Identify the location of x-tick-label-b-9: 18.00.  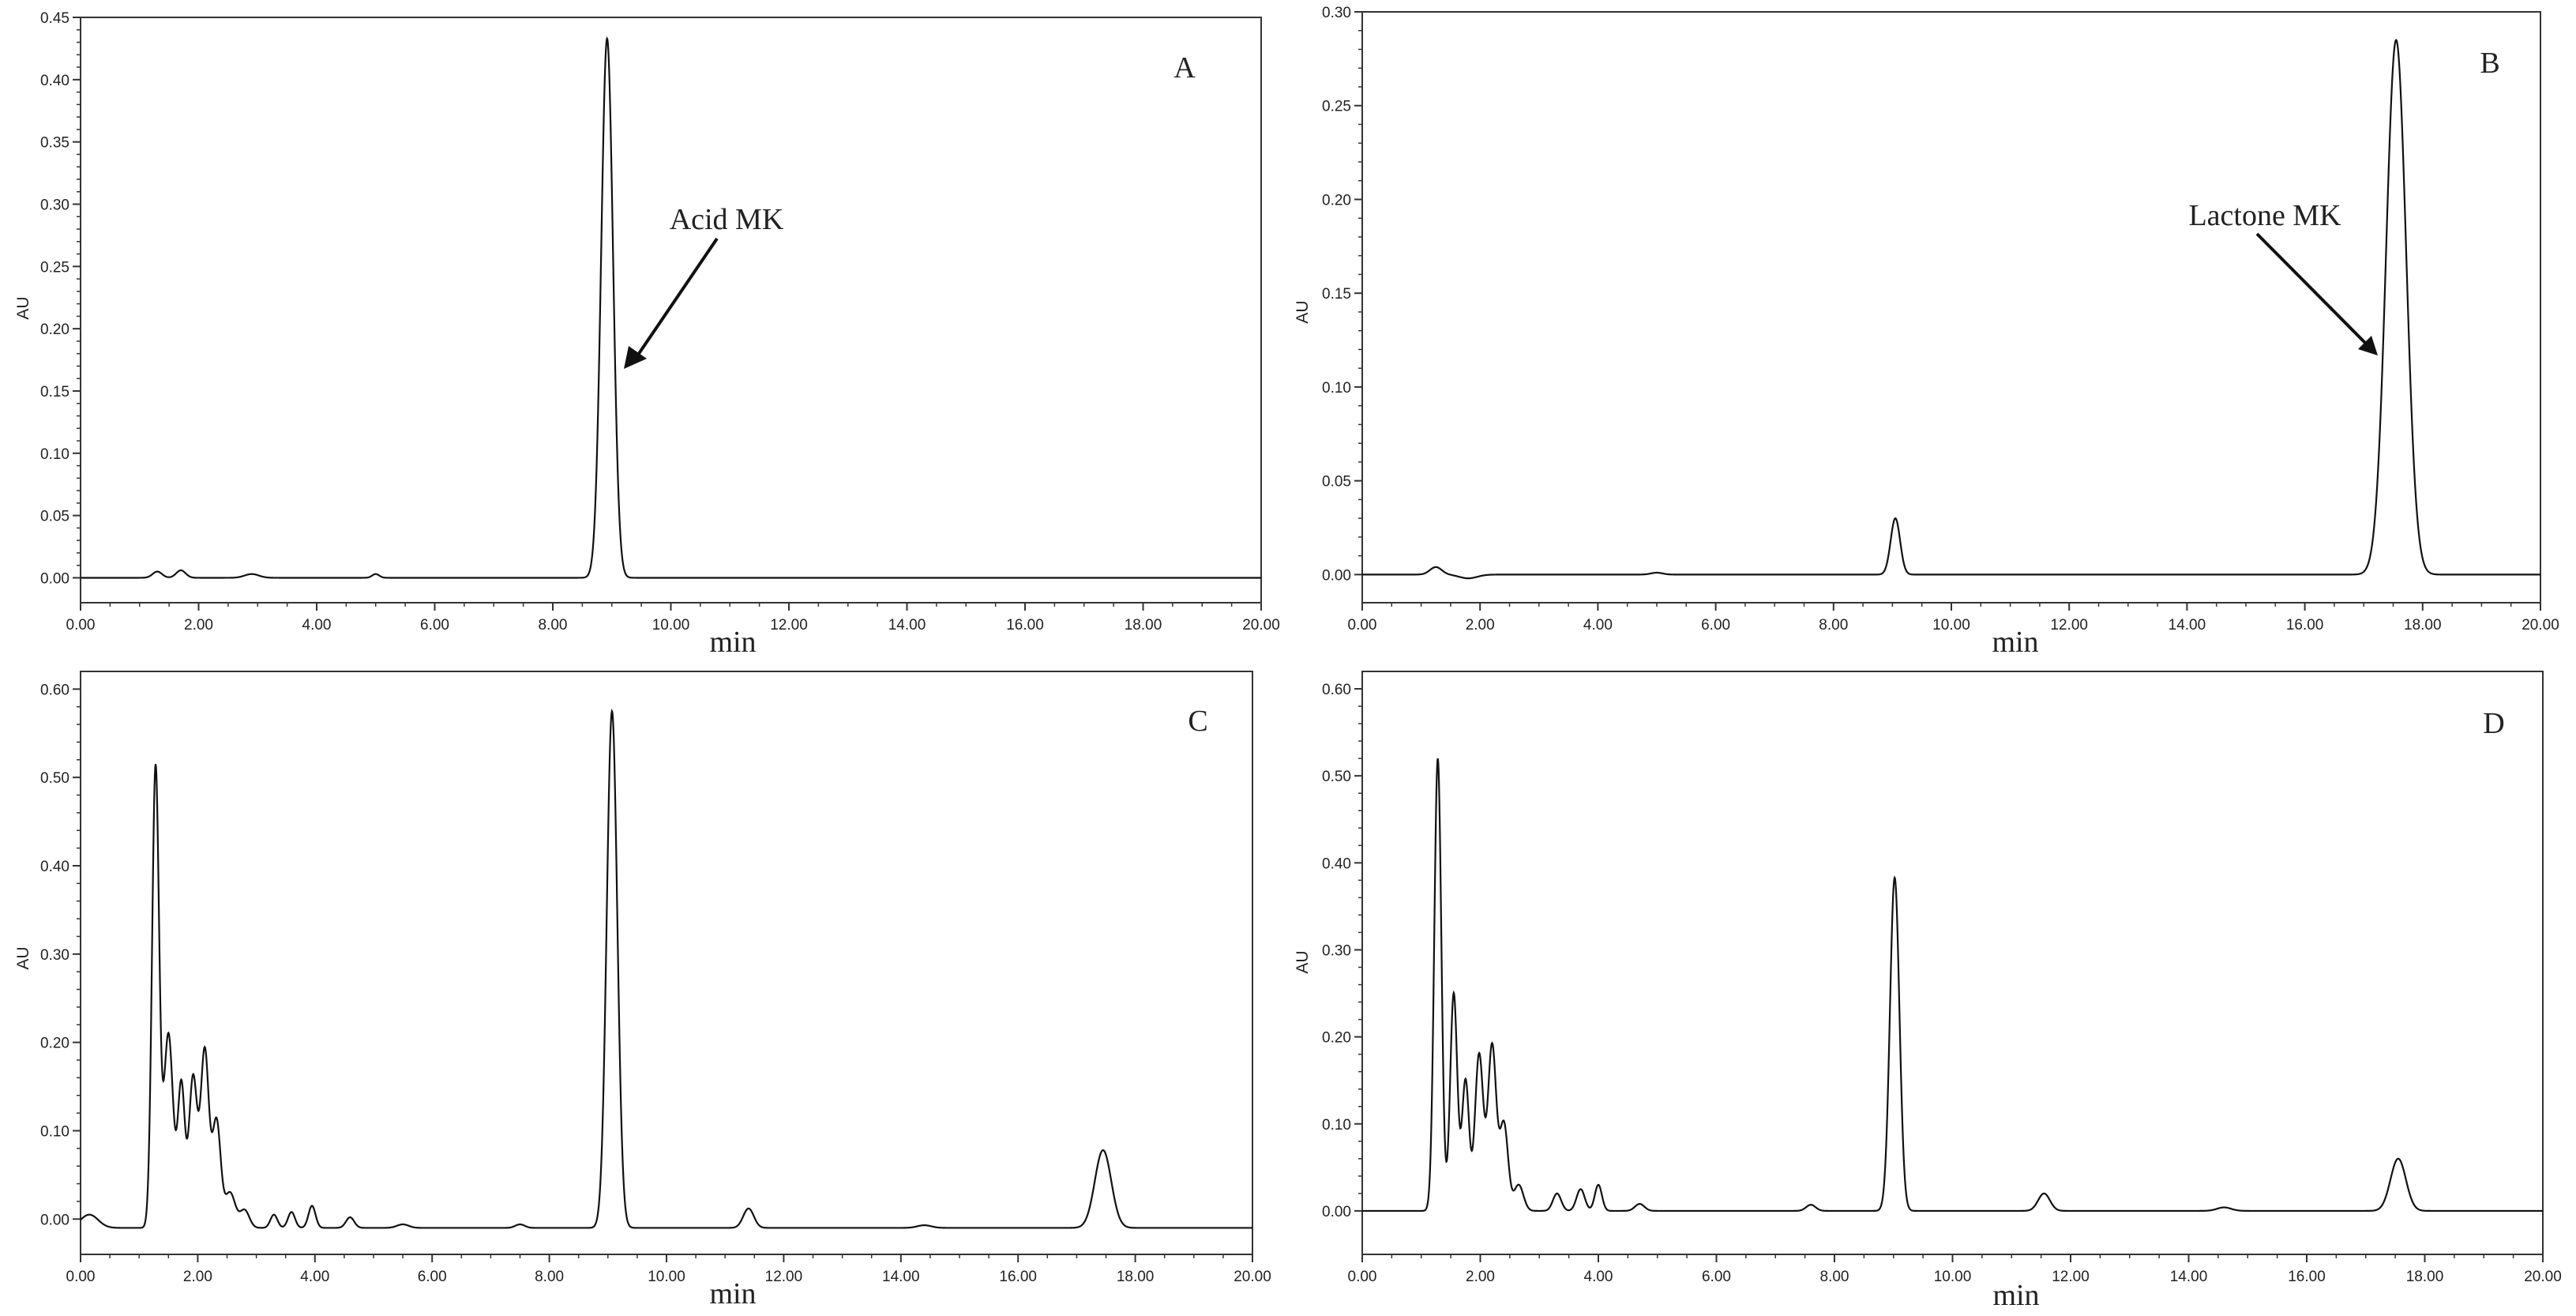
(2423, 625).